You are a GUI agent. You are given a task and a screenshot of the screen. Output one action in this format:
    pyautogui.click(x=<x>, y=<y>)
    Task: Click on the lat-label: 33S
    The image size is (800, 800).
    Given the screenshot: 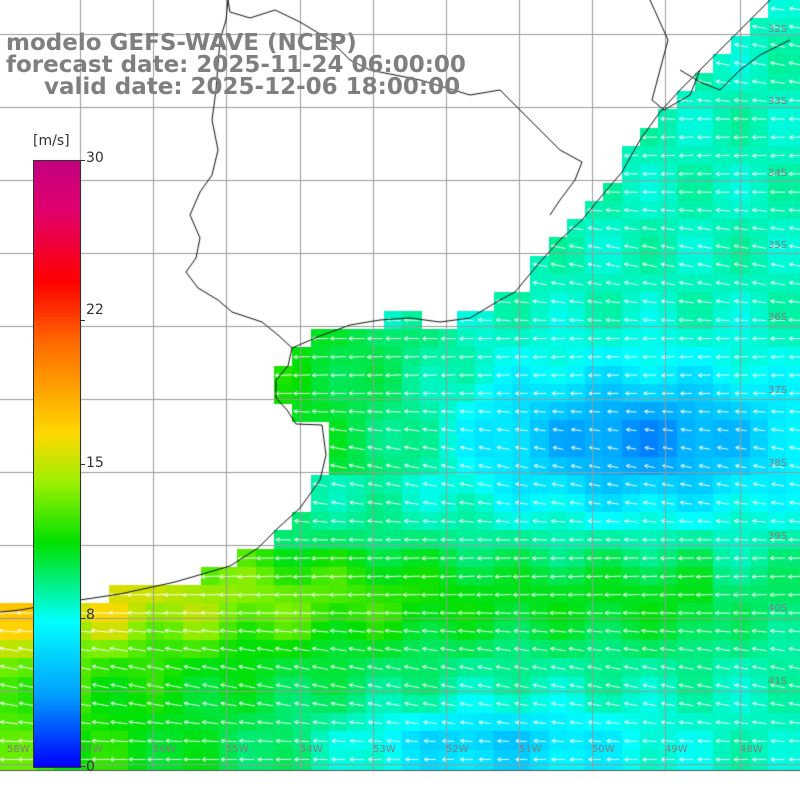 What is the action you would take?
    pyautogui.click(x=778, y=101)
    